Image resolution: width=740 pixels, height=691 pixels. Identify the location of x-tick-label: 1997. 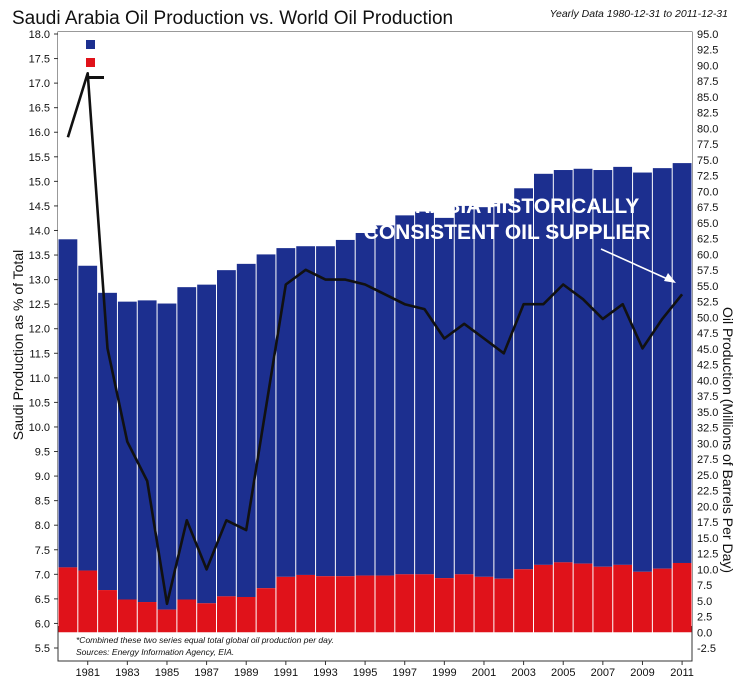
(404, 673).